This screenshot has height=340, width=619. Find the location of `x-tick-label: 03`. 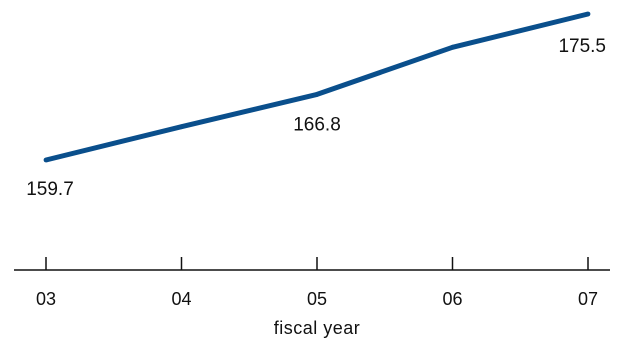

x-tick-label: 03 is located at coordinates (46, 299).